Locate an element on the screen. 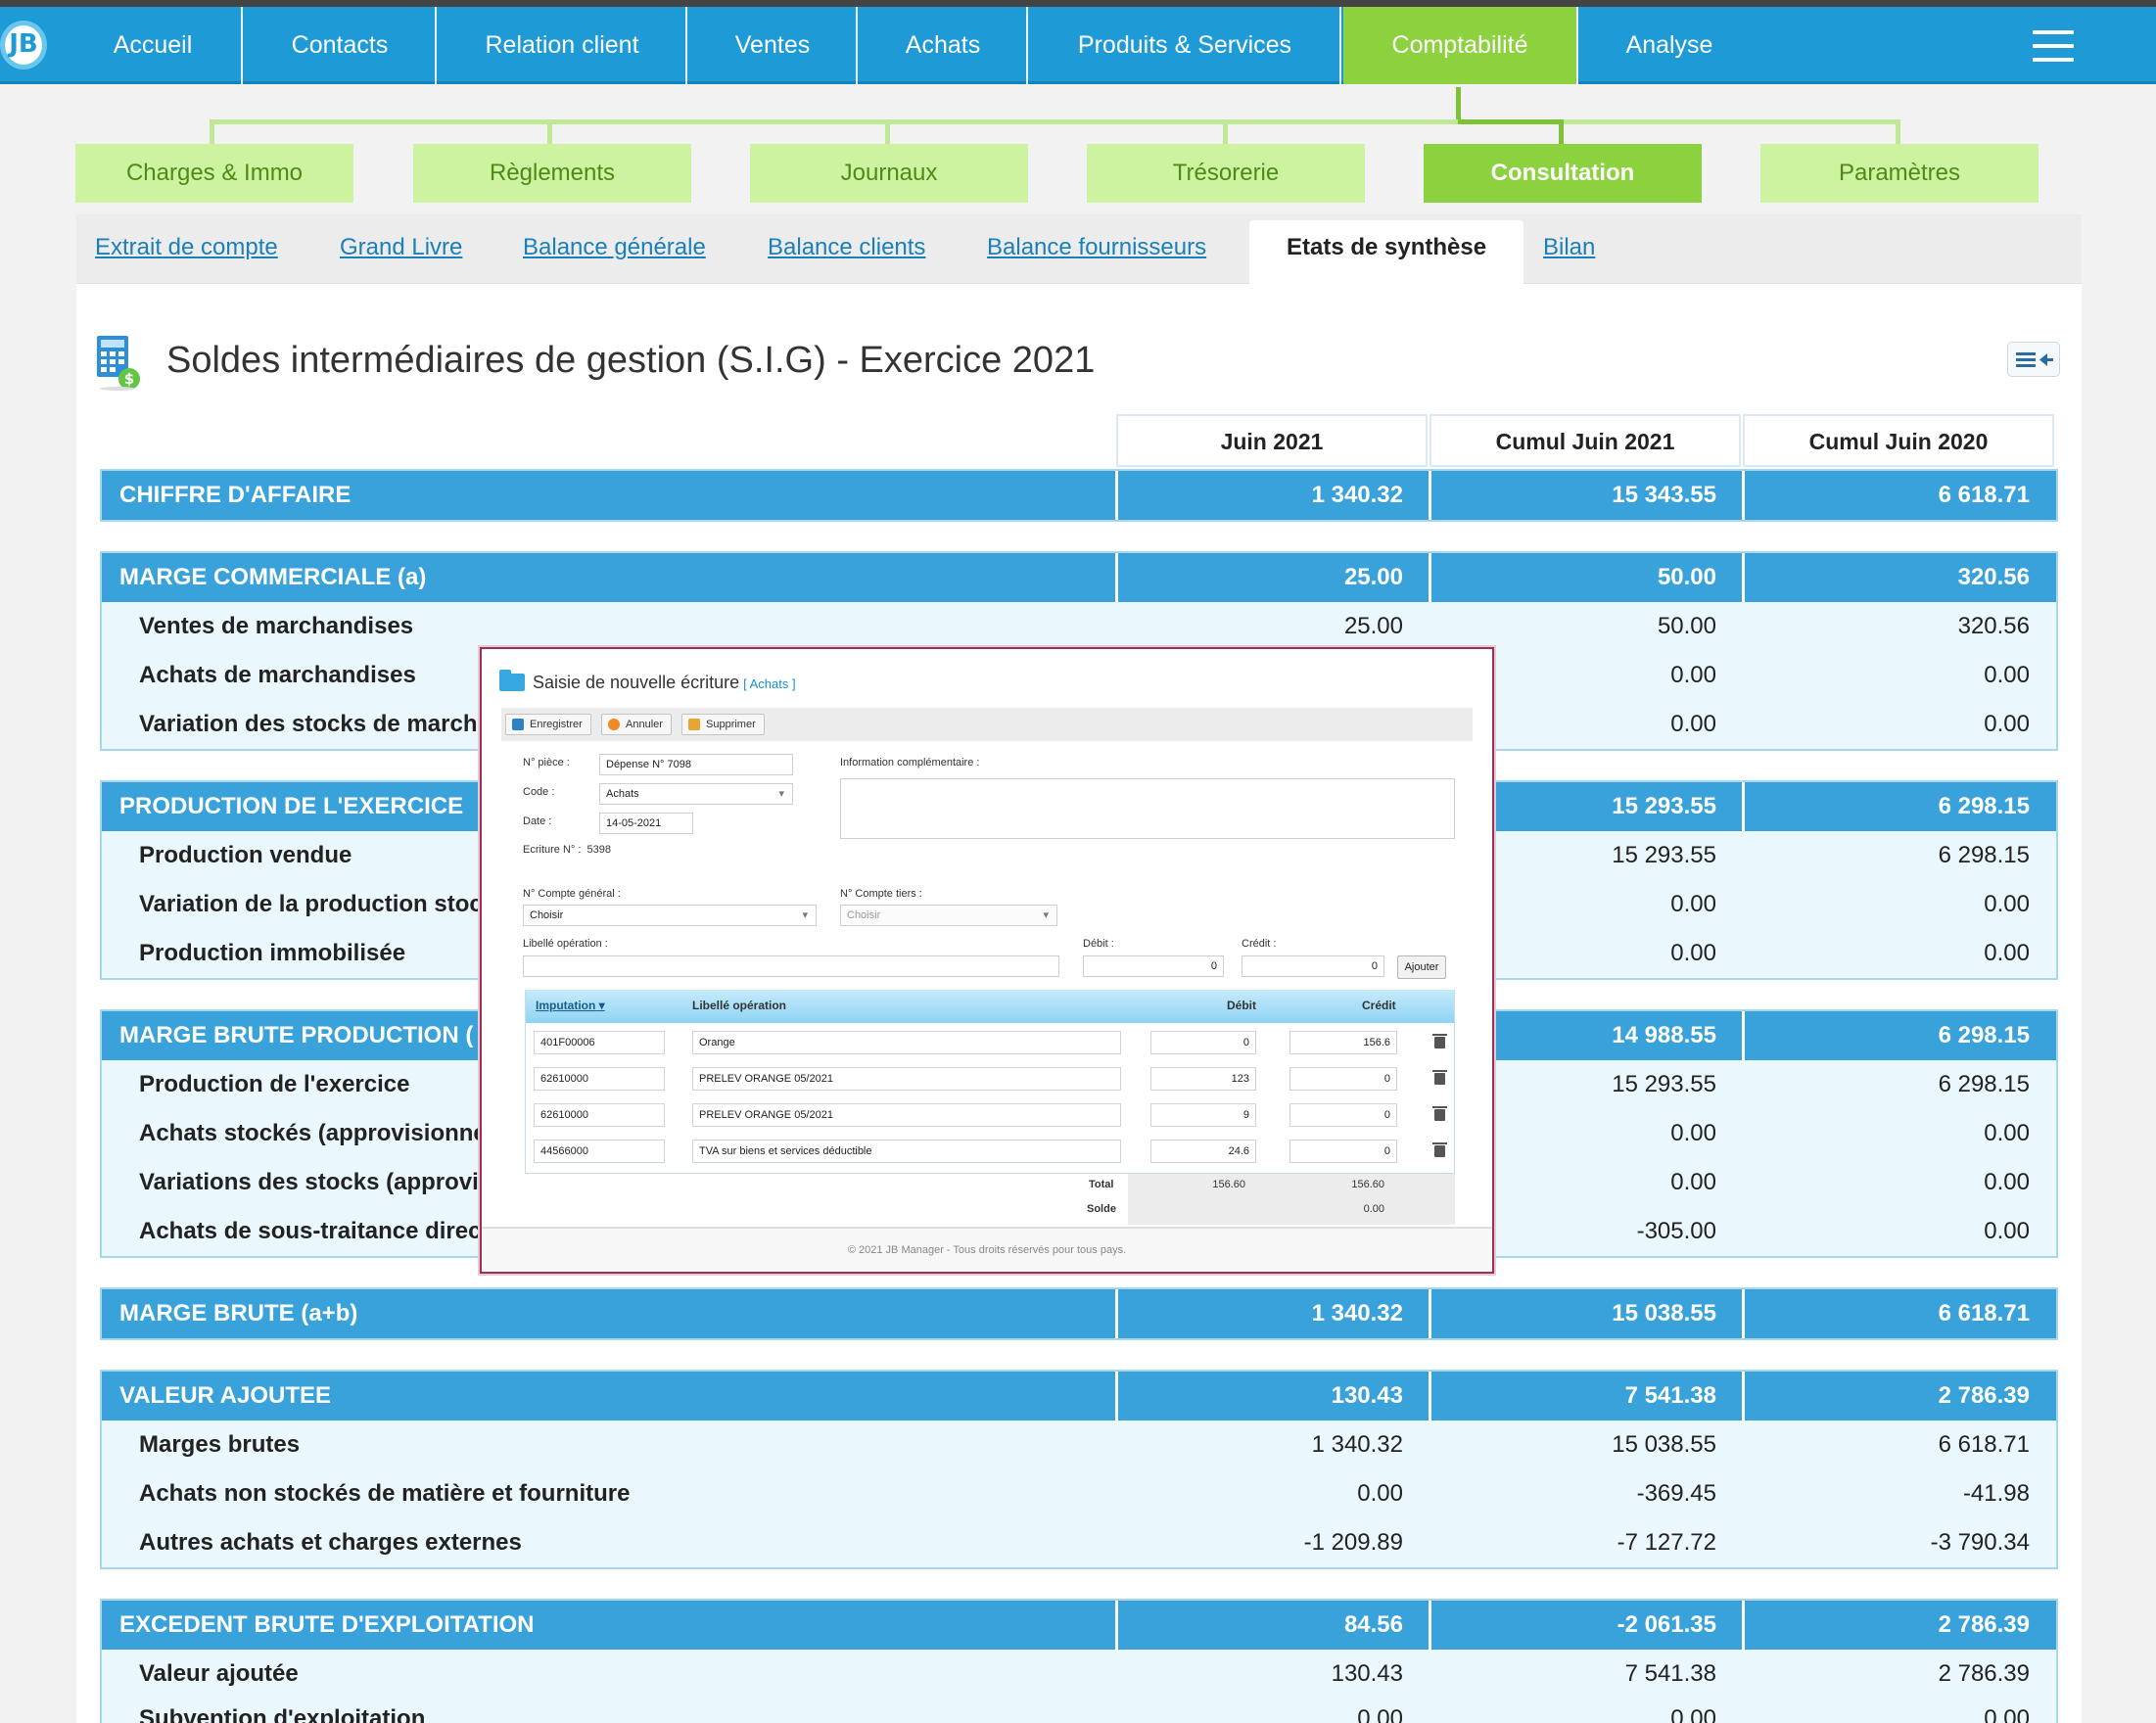 This screenshot has width=2156, height=1723. nav-analyse: Analyse is located at coordinates (1669, 45).